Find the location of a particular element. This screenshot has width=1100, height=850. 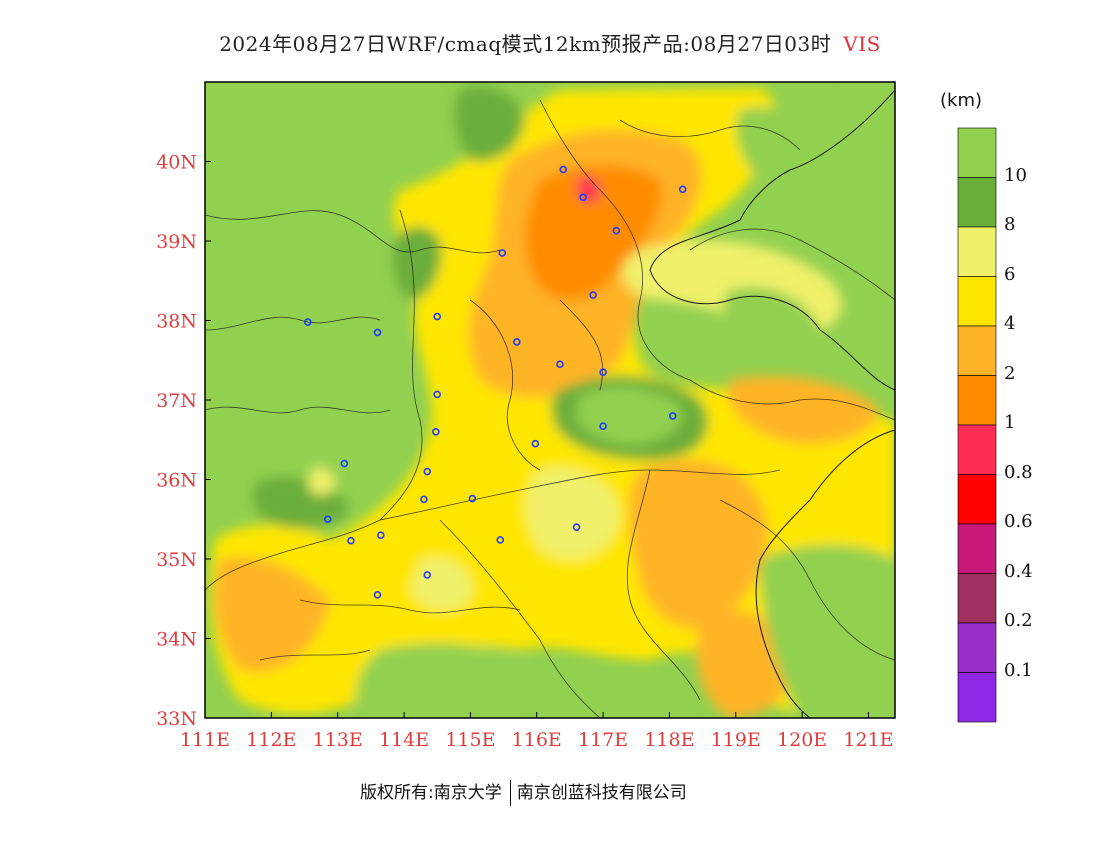

colorbar is located at coordinates (977, 425).